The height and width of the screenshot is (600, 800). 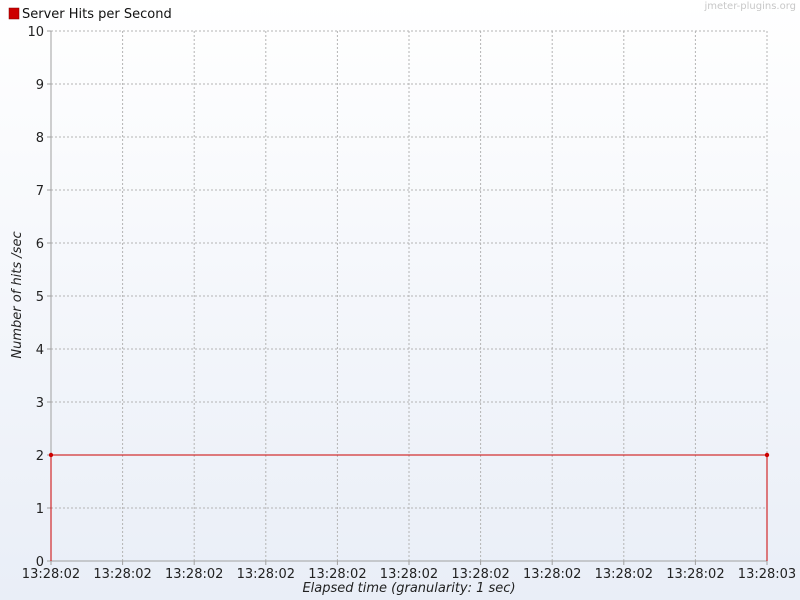 I want to click on y-tick-labels: 0 1 2 3 4 5 6 7 8 9 10, so click(x=35, y=297).